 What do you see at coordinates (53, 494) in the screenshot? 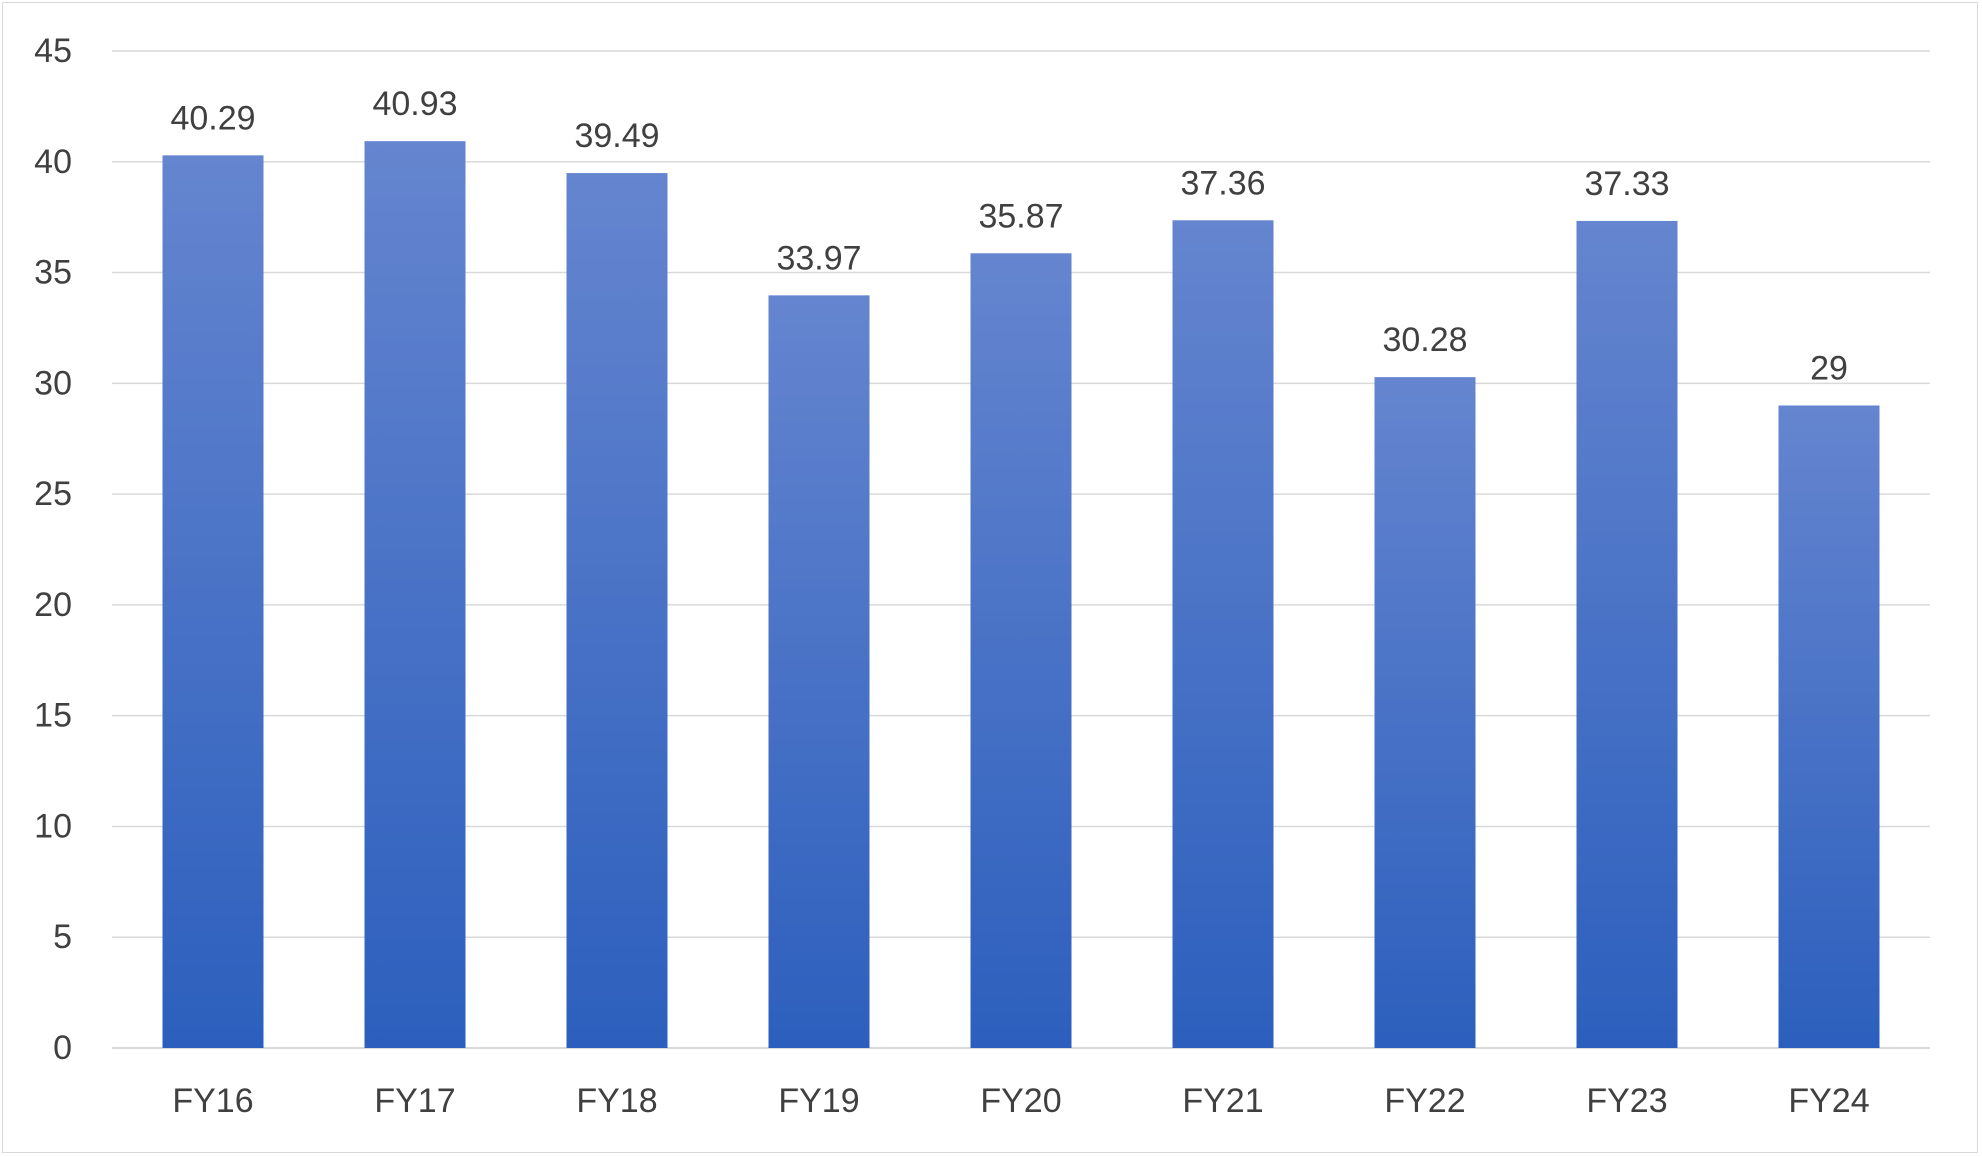
I see `y-tick-label: 25` at bounding box center [53, 494].